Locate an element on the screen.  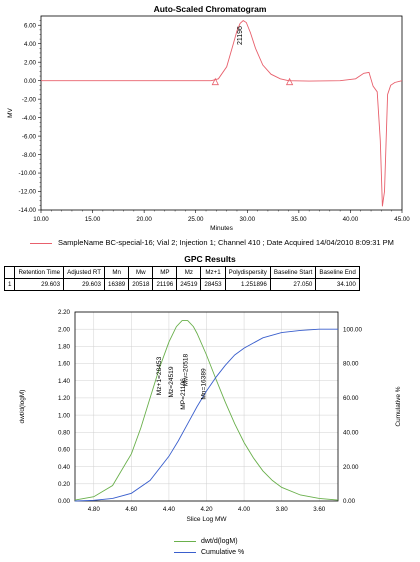
gpc-header-cell: MP is located at coordinates (165, 272).